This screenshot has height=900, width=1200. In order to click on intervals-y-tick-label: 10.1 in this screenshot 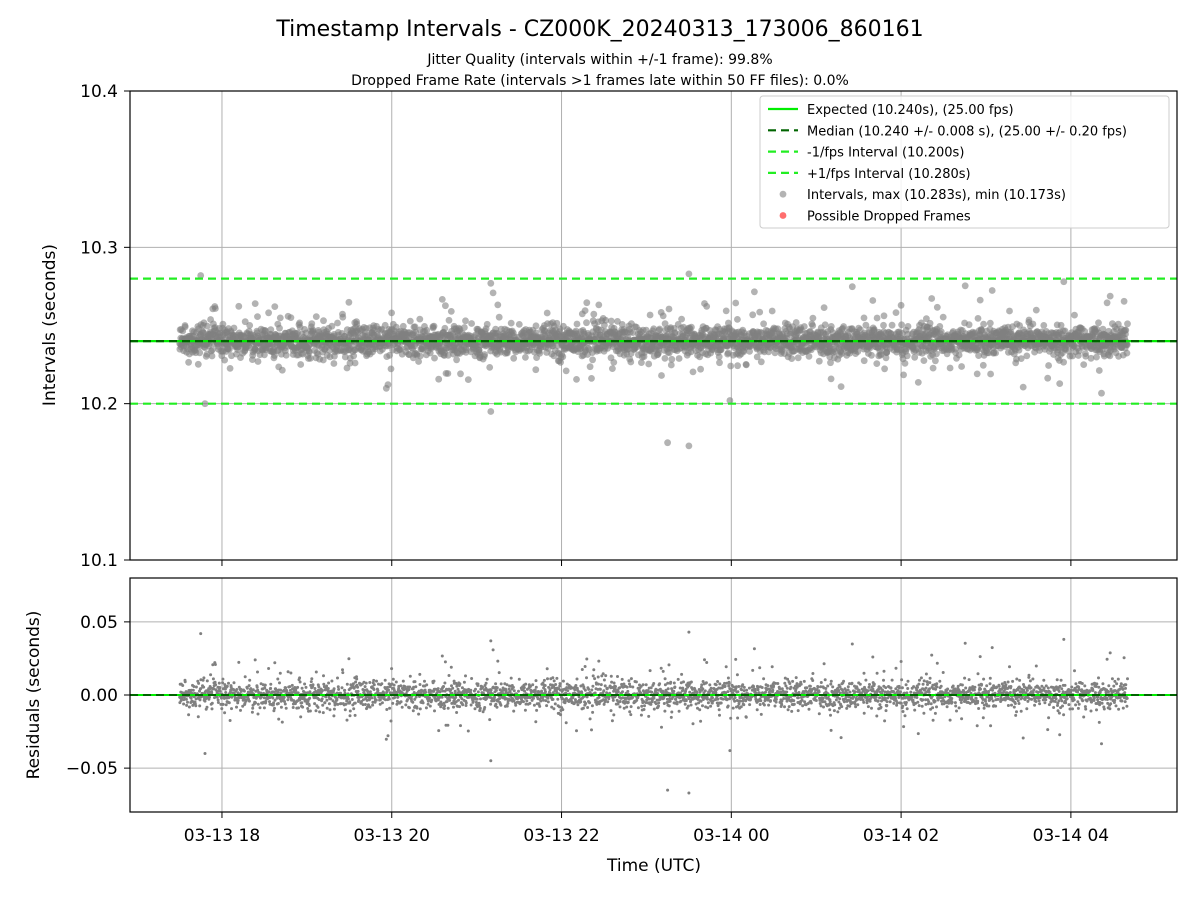, I will do `click(99, 561)`.